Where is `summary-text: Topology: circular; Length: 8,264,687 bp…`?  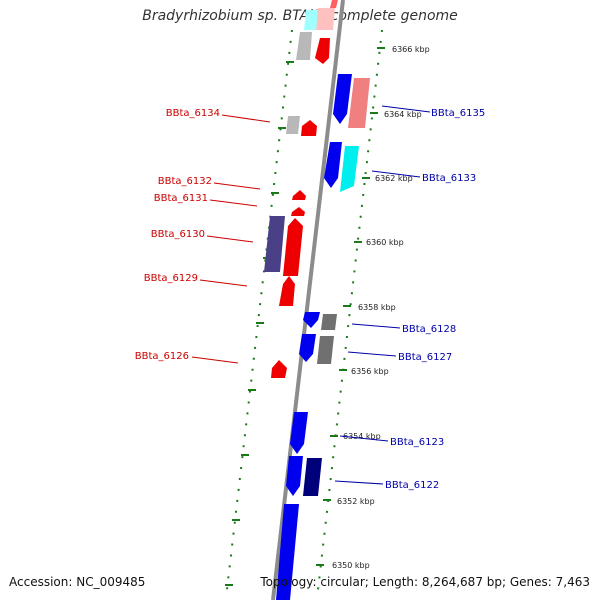
summary-text: Topology: circular; Length: 8,264,687 bp… is located at coordinates (425, 582).